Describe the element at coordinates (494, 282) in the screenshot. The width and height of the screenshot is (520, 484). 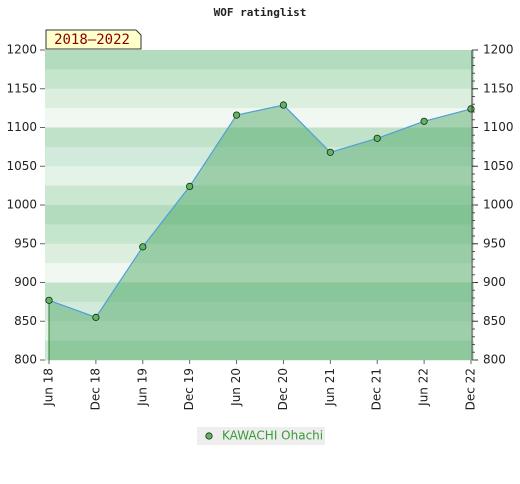
I see `y2-tick-label: 900` at that location.